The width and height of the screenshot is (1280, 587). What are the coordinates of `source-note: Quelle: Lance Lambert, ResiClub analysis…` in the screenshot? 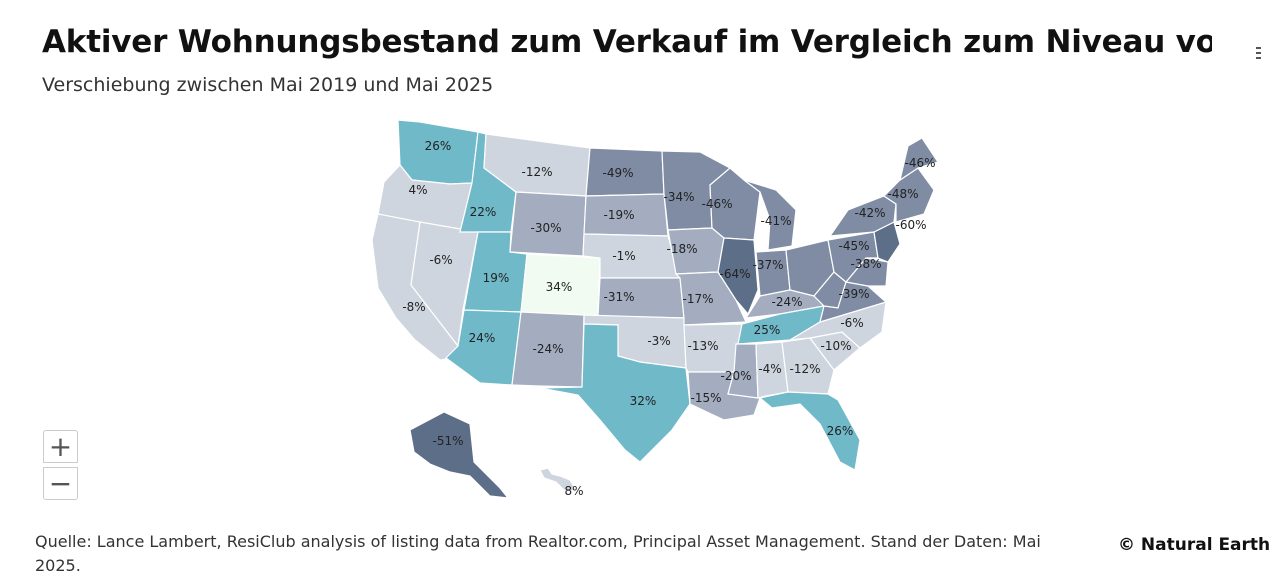 It's located at (538, 553).